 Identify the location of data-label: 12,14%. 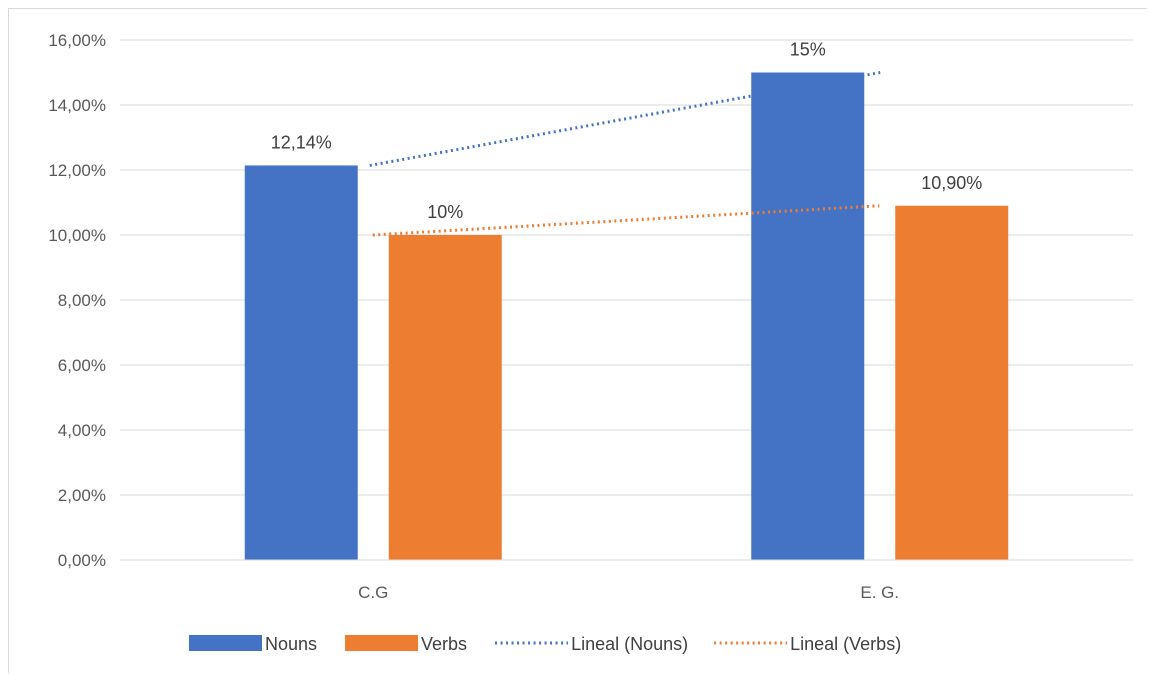
(301, 142).